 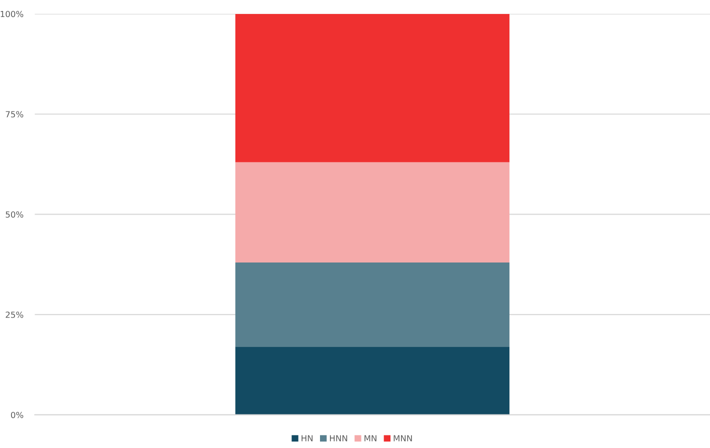 I want to click on y-tick-label: 75%, so click(x=15, y=114).